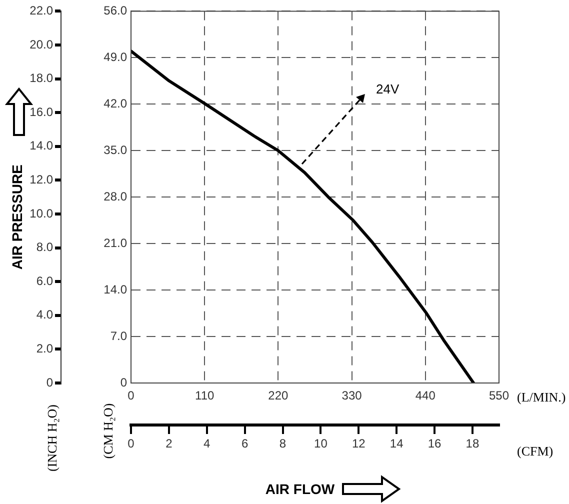 Image resolution: width=569 pixels, height=504 pixels. What do you see at coordinates (50, 382) in the screenshot?
I see `y2-tick-label: 0` at bounding box center [50, 382].